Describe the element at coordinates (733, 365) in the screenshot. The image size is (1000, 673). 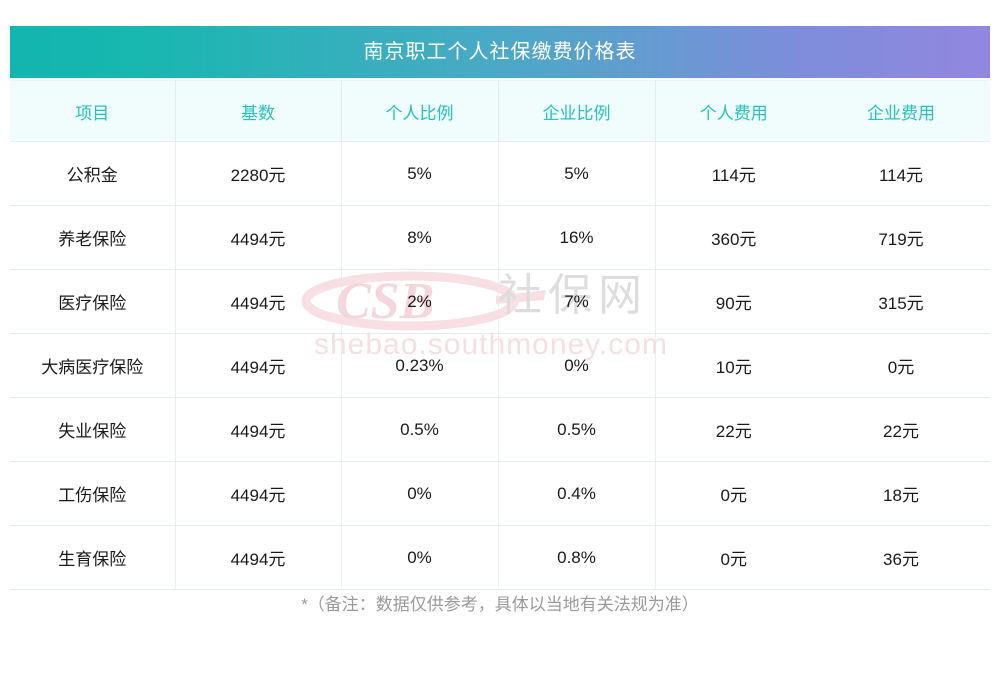
I see `cell-personal-fee: 10元` at that location.